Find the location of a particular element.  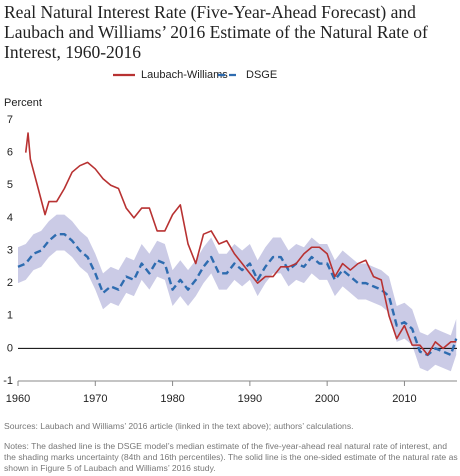

y-tick-label: 7 is located at coordinates (10, 120).